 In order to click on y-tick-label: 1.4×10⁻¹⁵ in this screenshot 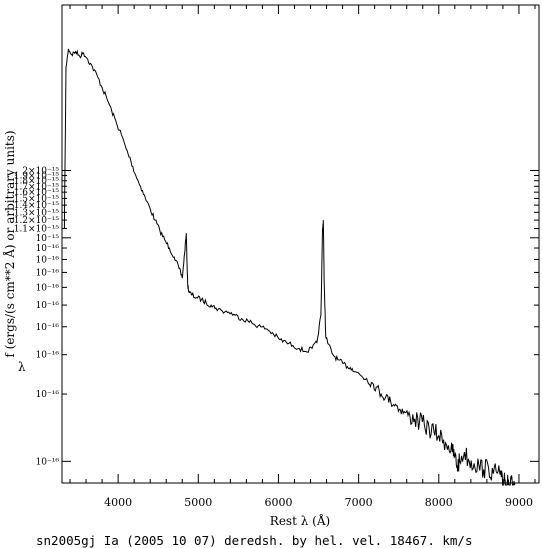, I will do `click(37, 206)`.